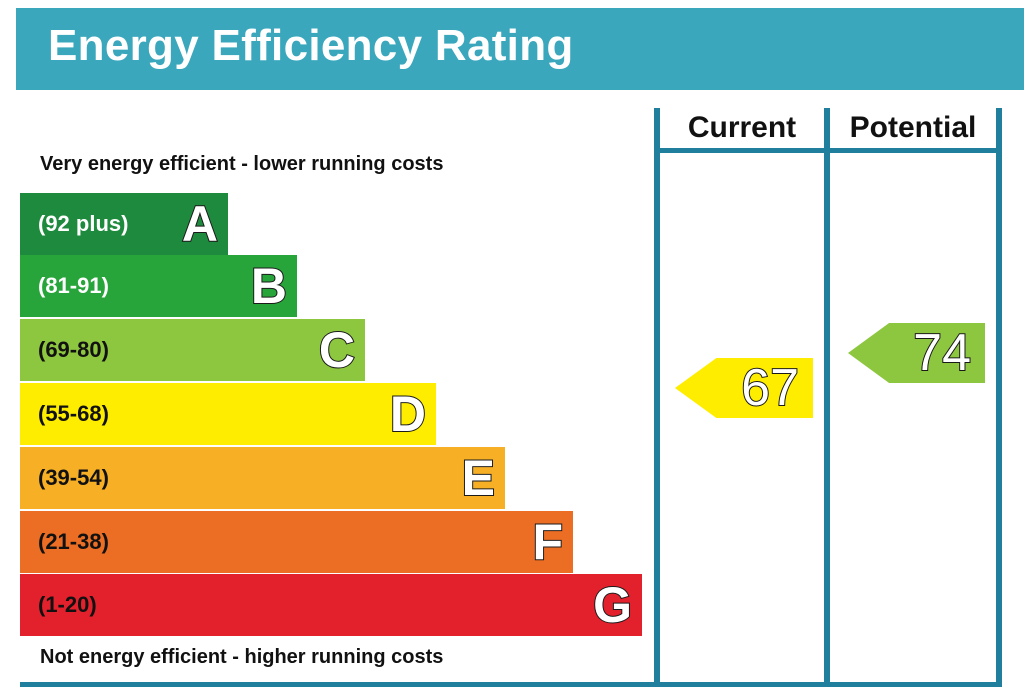 The image size is (1024, 699). Describe the element at coordinates (337, 350) in the screenshot. I see `band-letter: C` at that location.